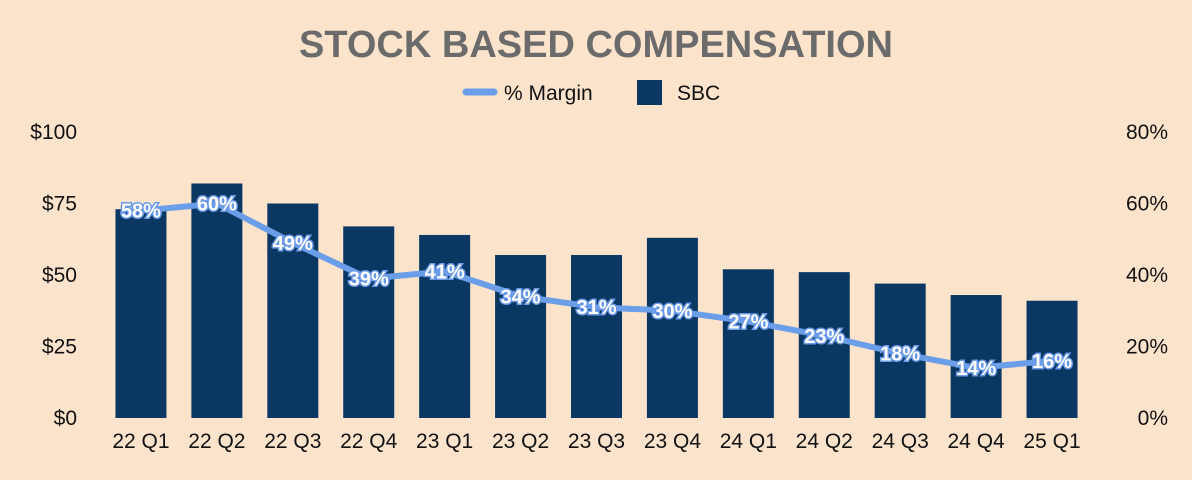 The height and width of the screenshot is (480, 1192). What do you see at coordinates (59, 347) in the screenshot?
I see `left-tick-label: $25` at bounding box center [59, 347].